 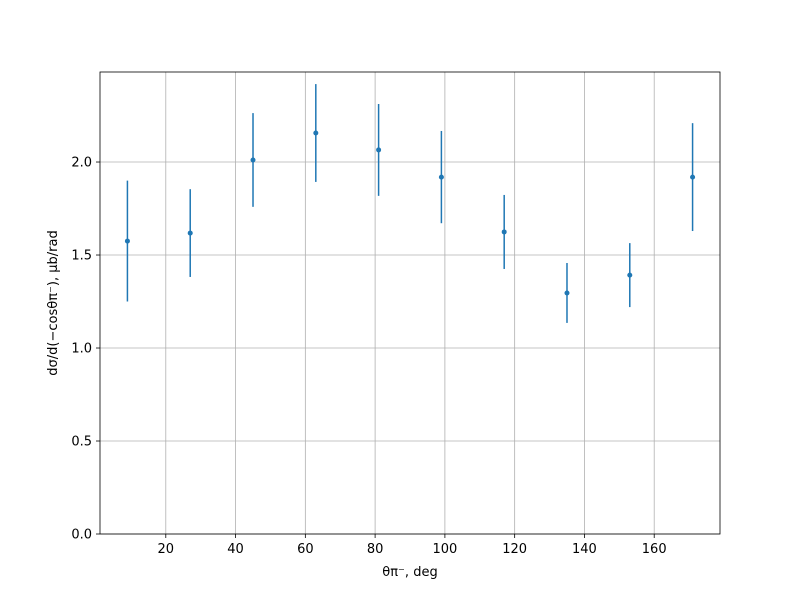 What do you see at coordinates (444, 549) in the screenshot?
I see `x-tick-label: 100` at bounding box center [444, 549].